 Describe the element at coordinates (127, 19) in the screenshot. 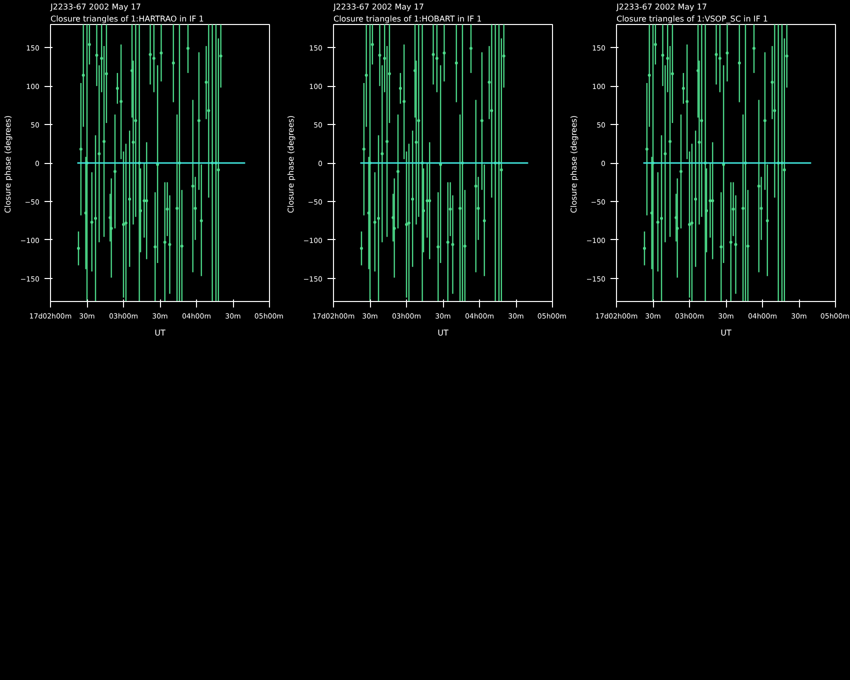

I see `chart-subtitle: Closure triangles of 1:HARTRAO in IF 1` at that location.